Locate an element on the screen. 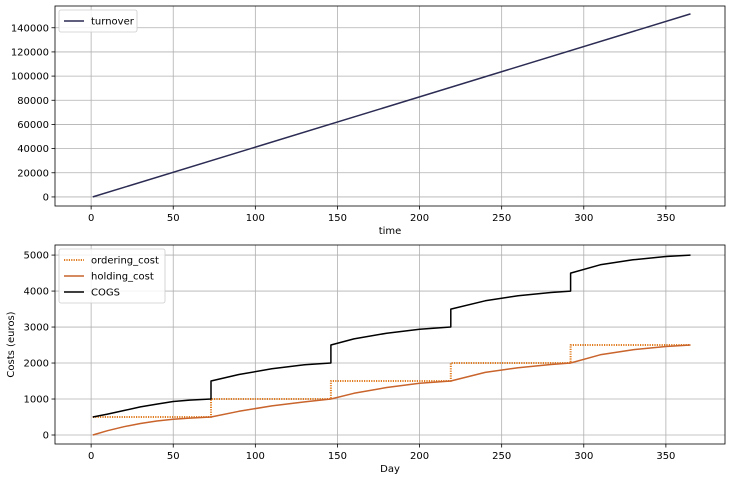  legend: turnover is located at coordinates (98, 21).